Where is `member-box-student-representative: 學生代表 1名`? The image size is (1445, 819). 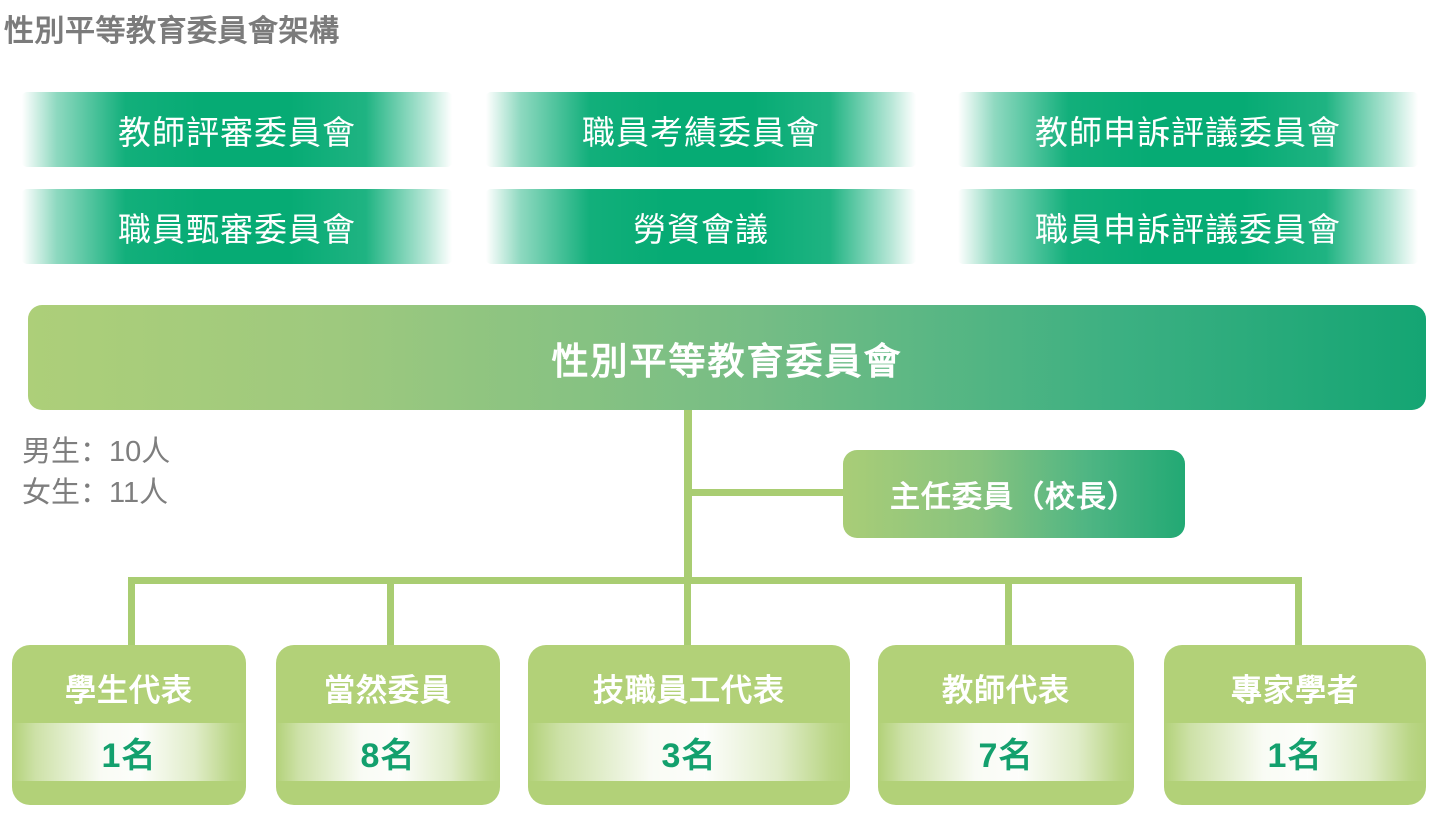
member-box-student-representative: 學生代表 1名 is located at coordinates (129, 725).